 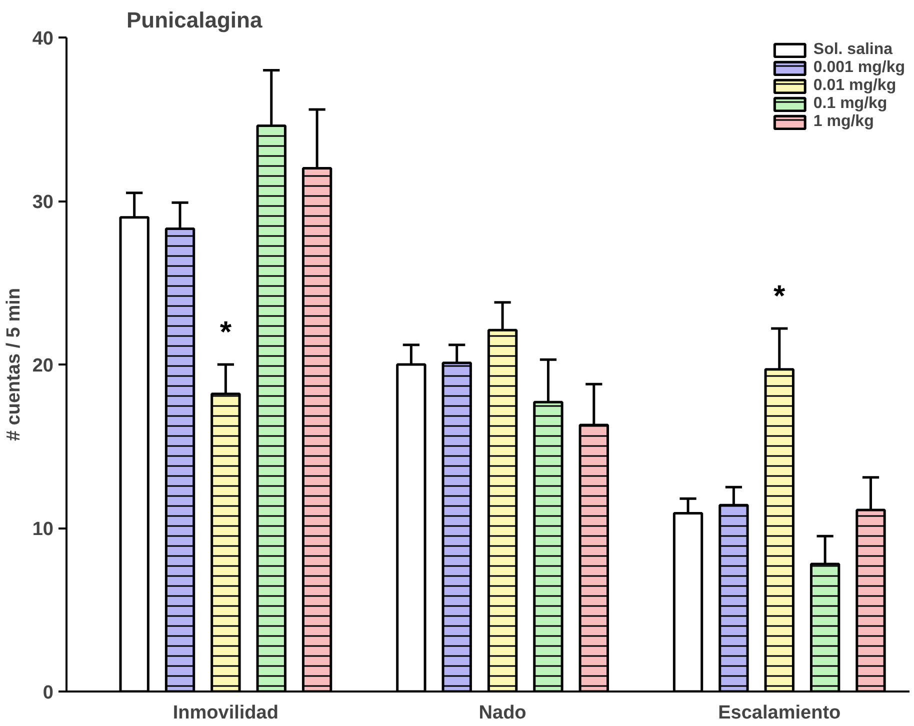 I want to click on x-tick-label: Escalamiento, so click(x=779, y=713).